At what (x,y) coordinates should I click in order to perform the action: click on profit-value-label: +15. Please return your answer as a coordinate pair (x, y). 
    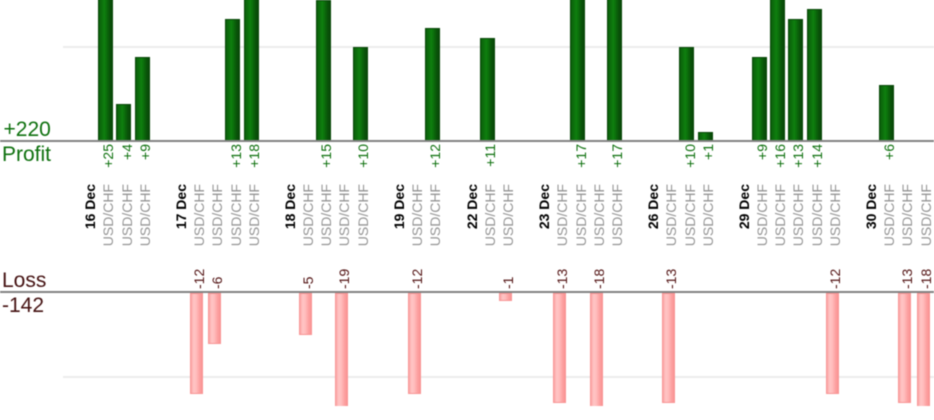
    Looking at the image, I should click on (326, 156).